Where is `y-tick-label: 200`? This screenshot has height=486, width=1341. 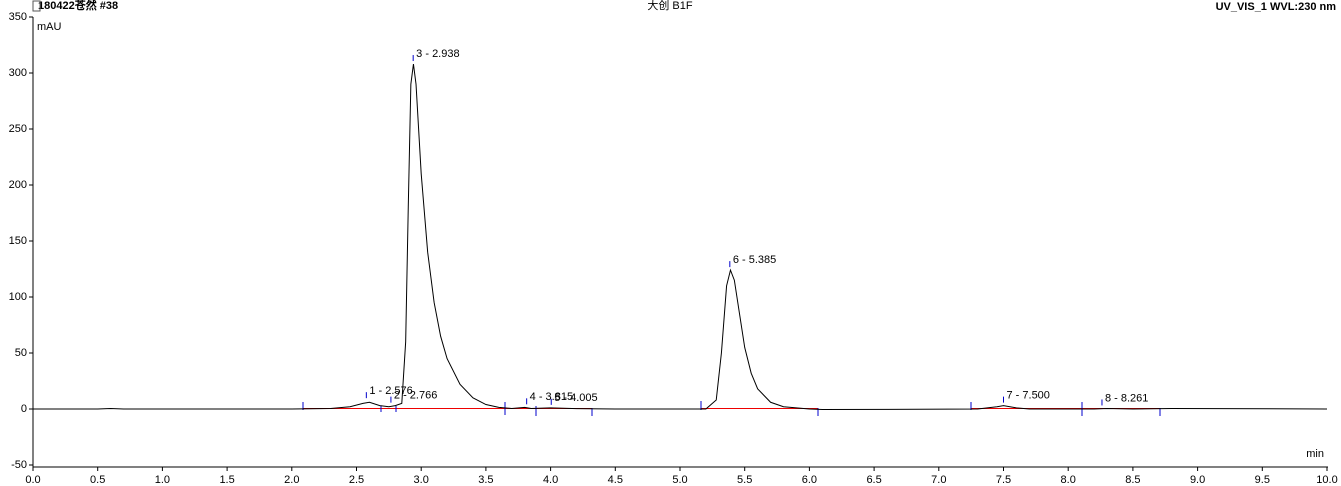 y-tick-label: 200 is located at coordinates (18, 185).